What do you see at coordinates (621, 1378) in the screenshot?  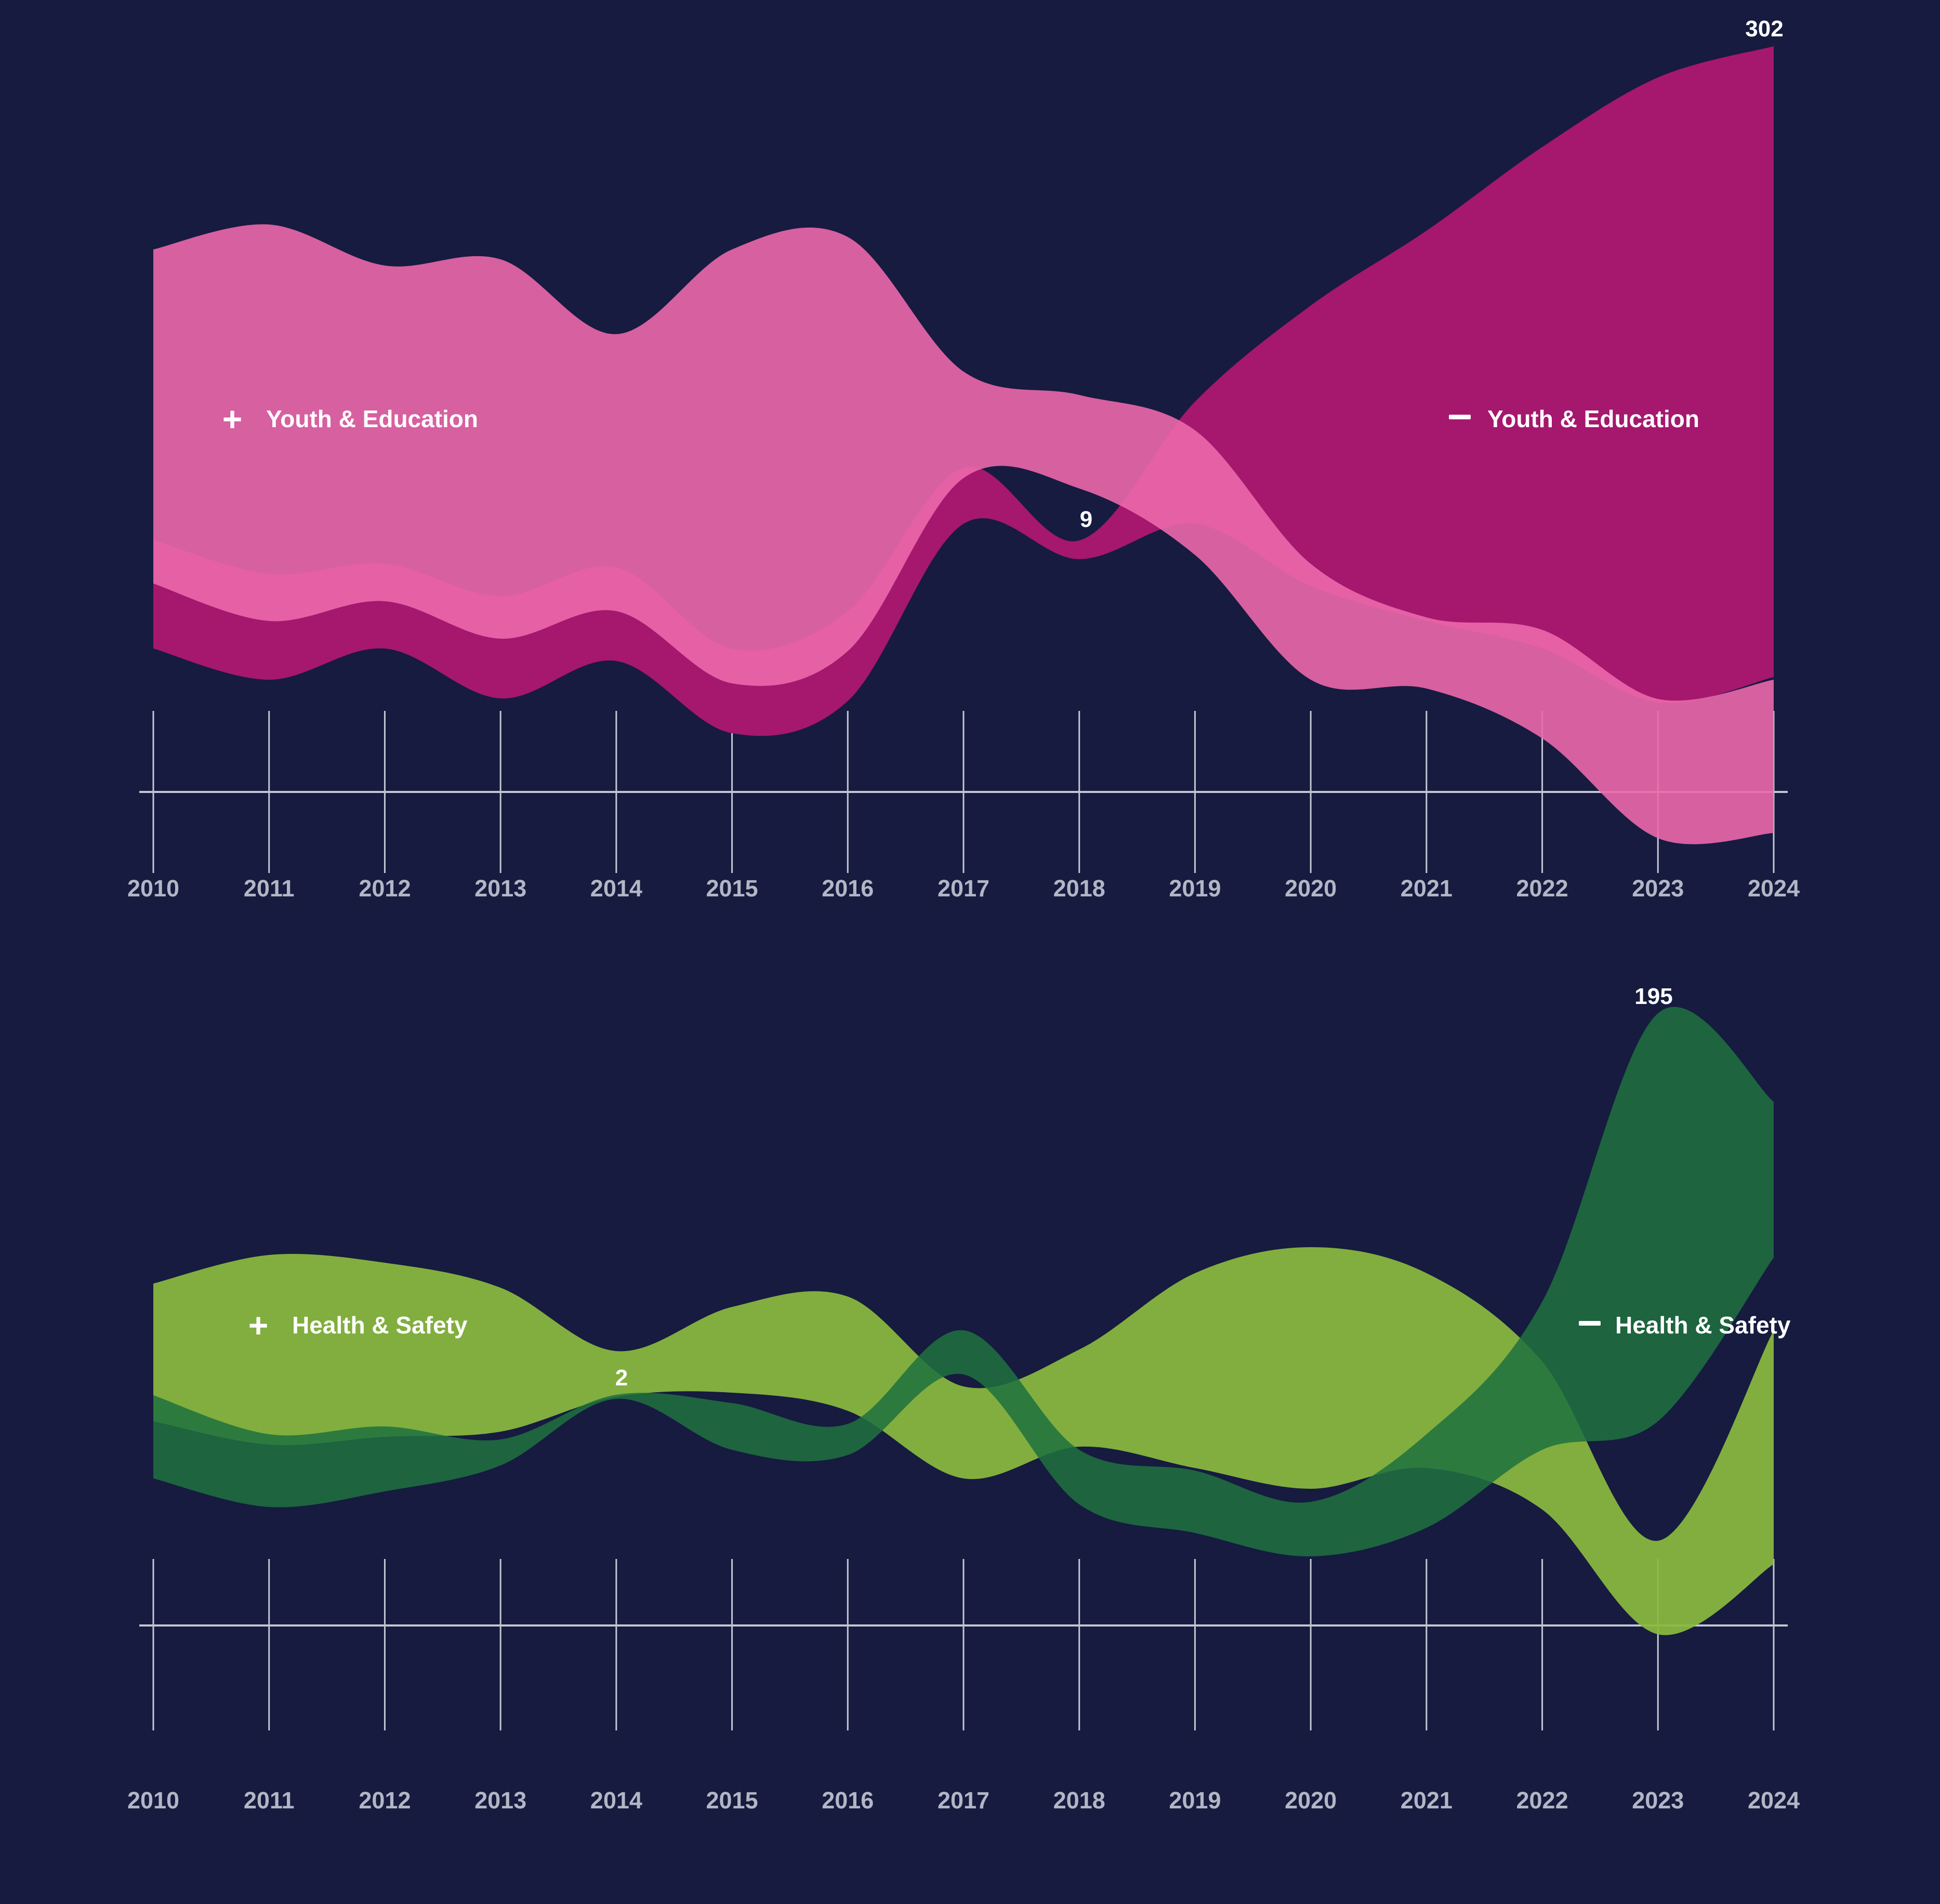 I see `annotation-value-2: 2` at bounding box center [621, 1378].